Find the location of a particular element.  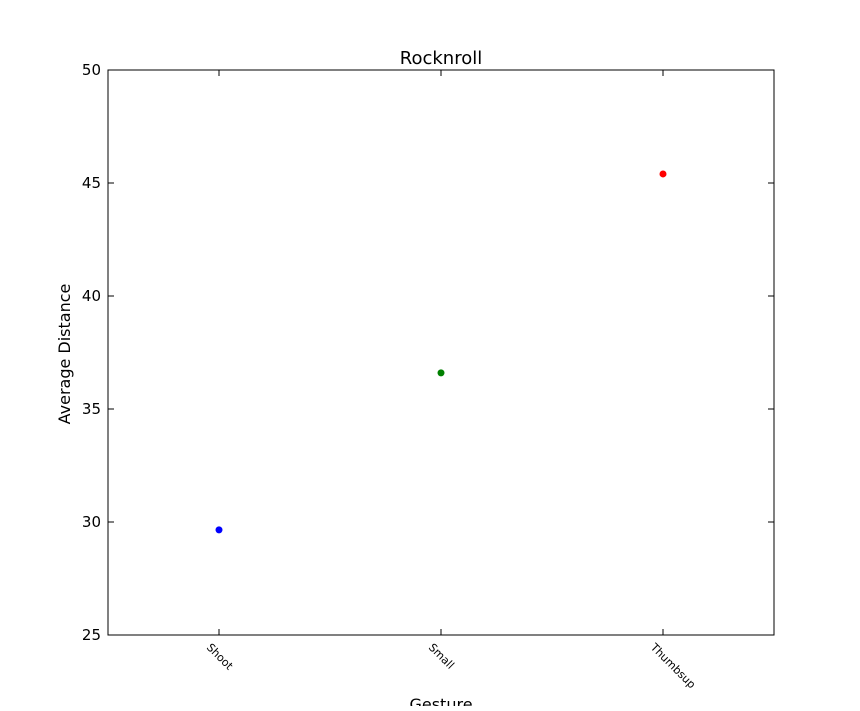

y-tick-label: 45 is located at coordinates (91, 183).